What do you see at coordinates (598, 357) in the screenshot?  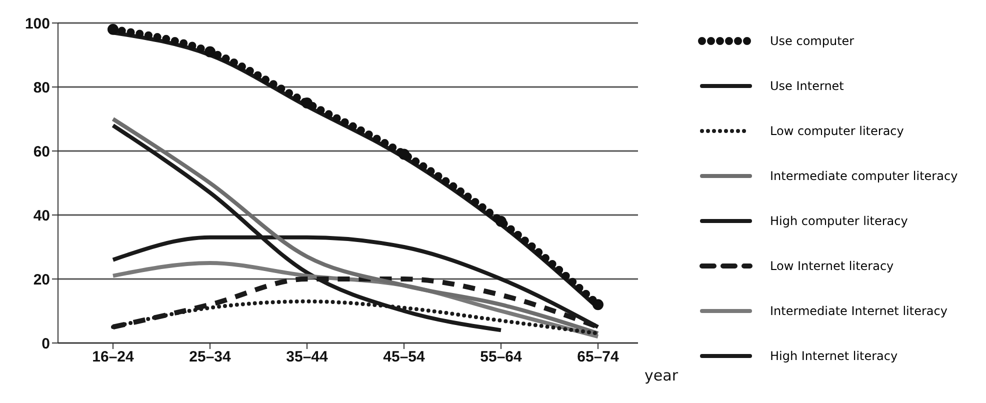 I see `x-tick-label: 65–74` at bounding box center [598, 357].